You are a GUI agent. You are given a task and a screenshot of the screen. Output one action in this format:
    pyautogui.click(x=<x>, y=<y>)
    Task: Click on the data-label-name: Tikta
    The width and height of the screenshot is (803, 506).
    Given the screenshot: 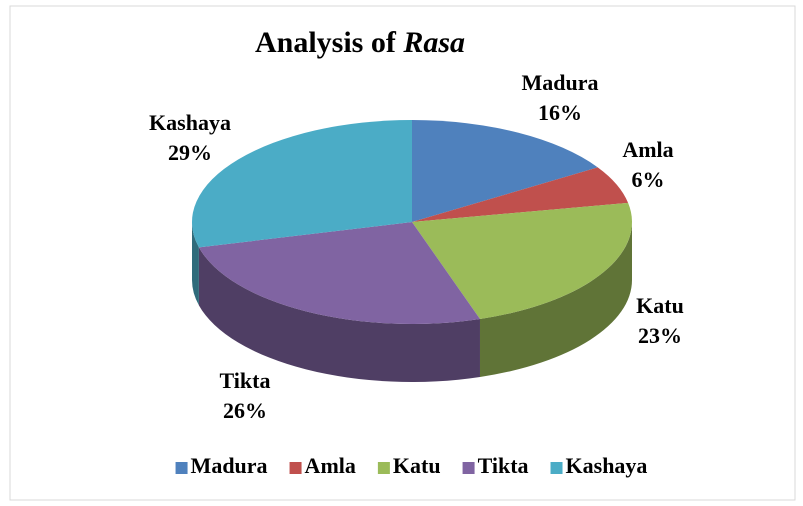 What is the action you would take?
    pyautogui.click(x=245, y=380)
    